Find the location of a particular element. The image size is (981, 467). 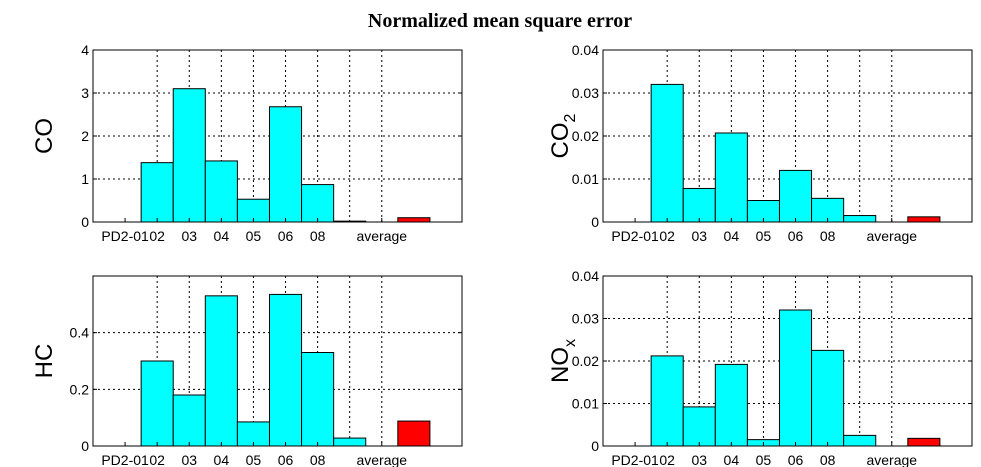

y-axis-label-nox: NOx is located at coordinates (563, 361).